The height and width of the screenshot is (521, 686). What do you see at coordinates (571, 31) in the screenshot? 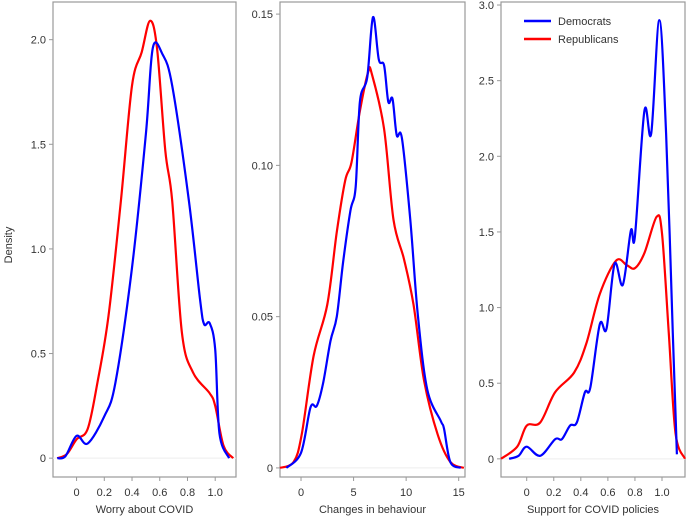
I see `legend: Democrats Republicans` at bounding box center [571, 31].